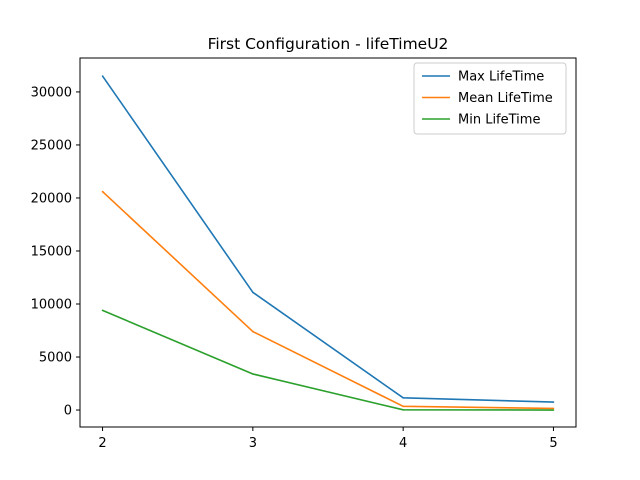 Image resolution: width=640 pixels, height=480 pixels. Describe the element at coordinates (499, 120) in the screenshot. I see `legend-label: Min LifeTime` at that location.